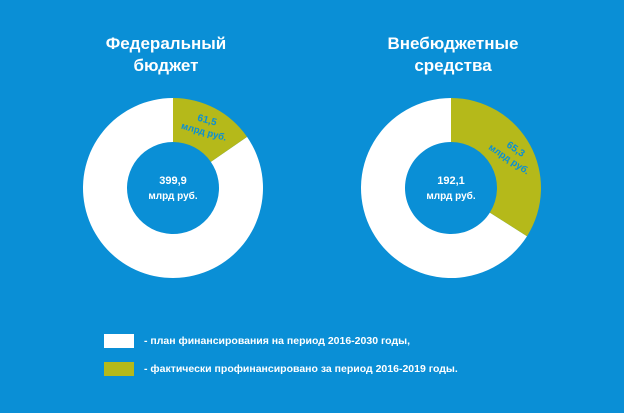  Describe the element at coordinates (207, 121) in the screenshot. I see `slice-value-label: 61,5` at that location.